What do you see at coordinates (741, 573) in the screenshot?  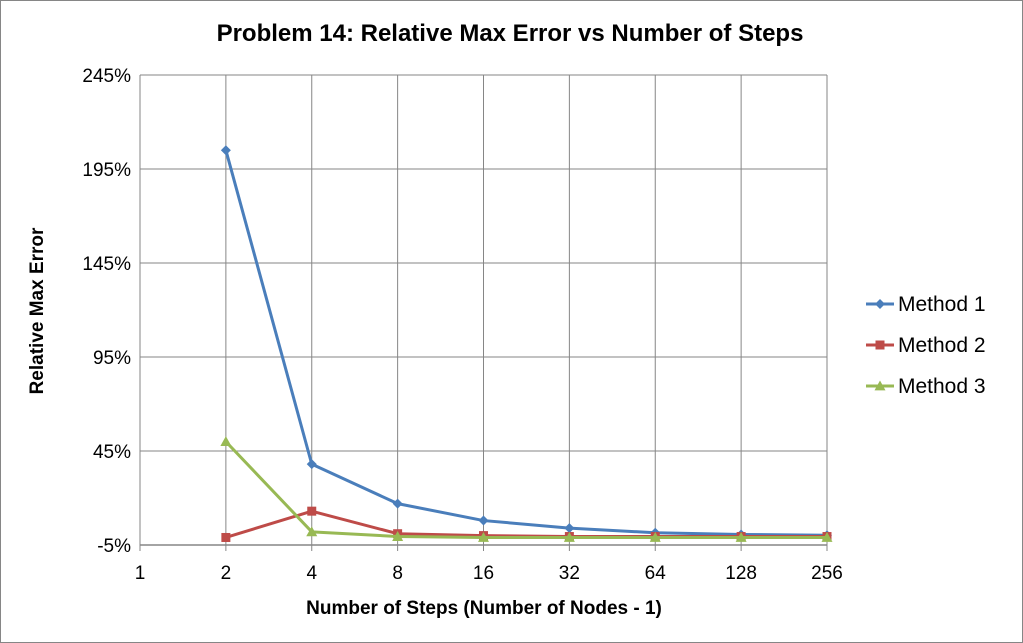 I see `x-tick-label: 128` at bounding box center [741, 573].